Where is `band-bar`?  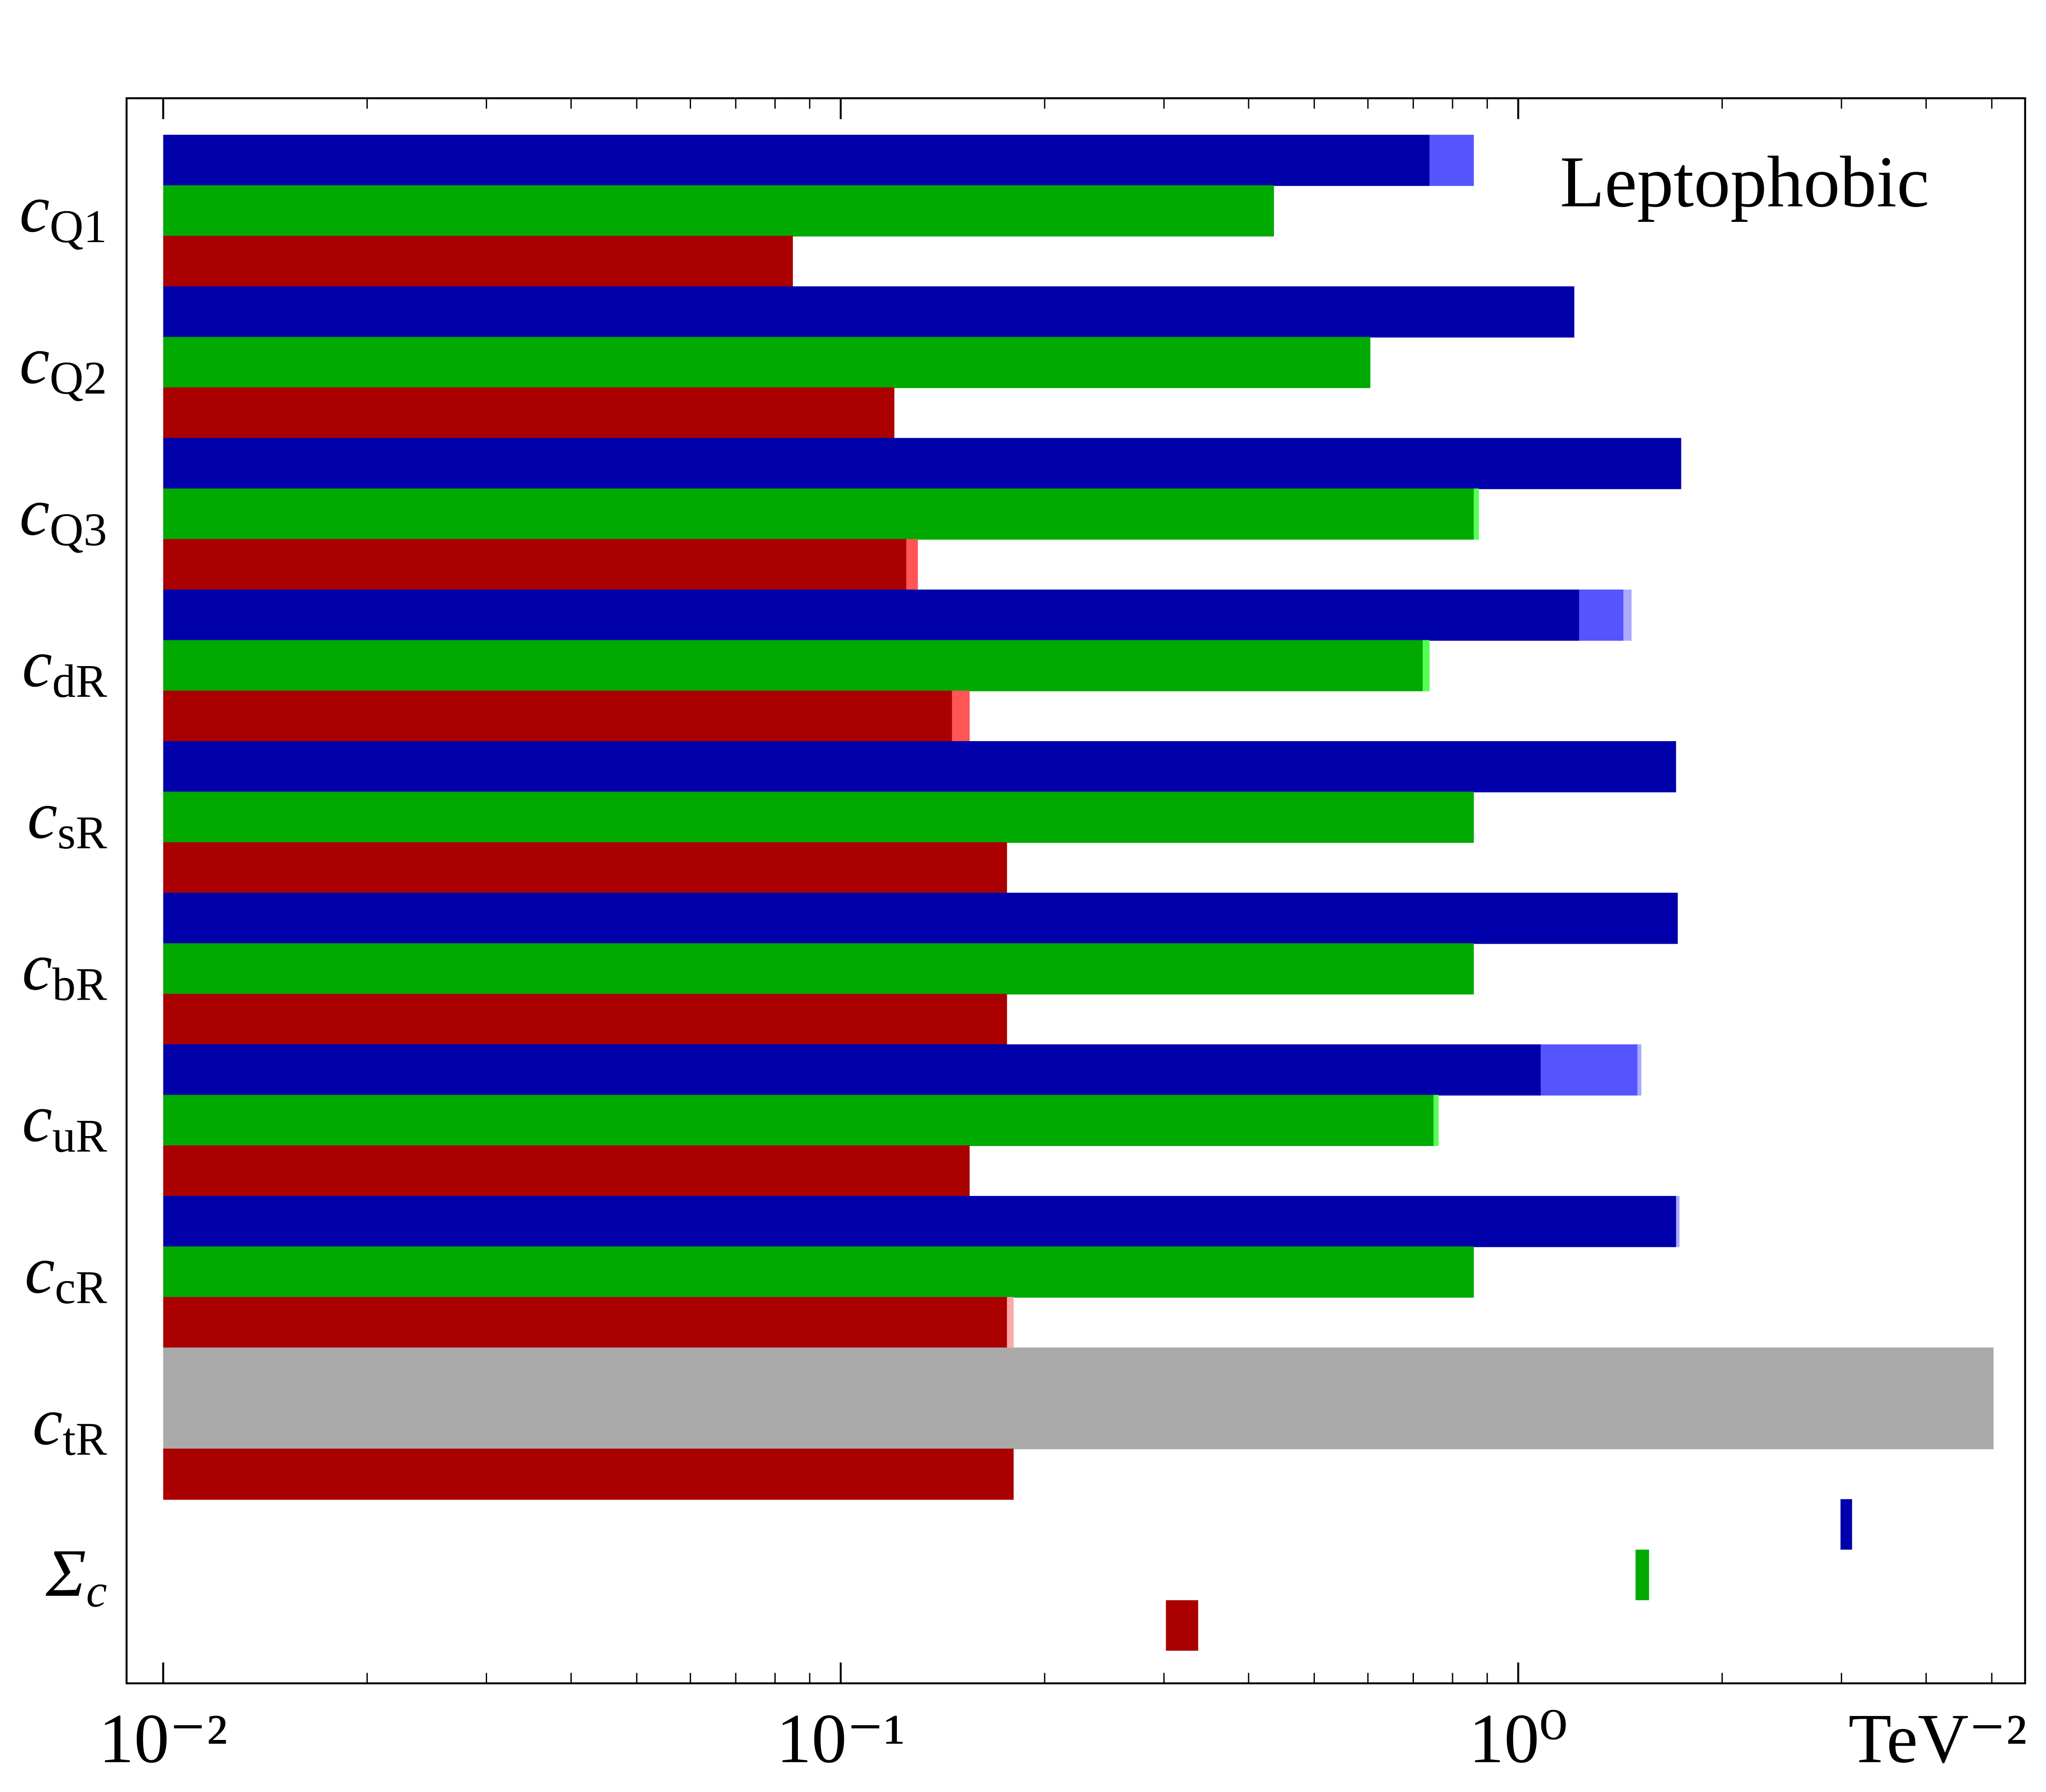
band-bar is located at coordinates (1078, 1398).